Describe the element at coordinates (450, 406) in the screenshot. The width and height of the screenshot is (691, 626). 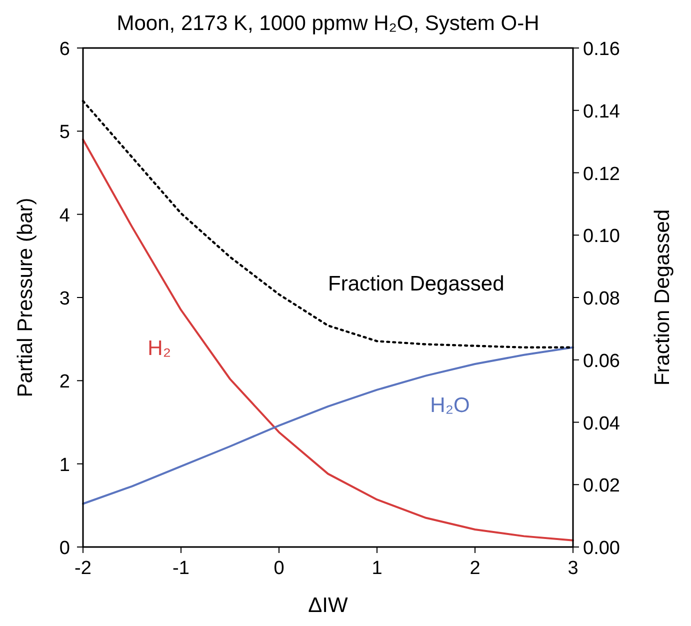
I see `series-label: H₂O` at that location.